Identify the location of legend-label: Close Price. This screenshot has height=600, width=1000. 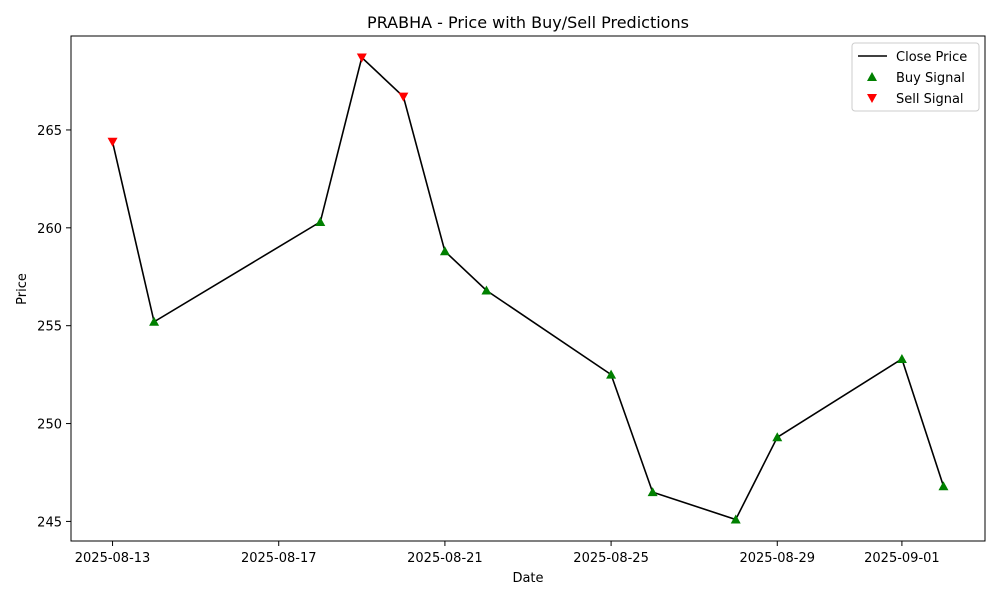
(931, 57).